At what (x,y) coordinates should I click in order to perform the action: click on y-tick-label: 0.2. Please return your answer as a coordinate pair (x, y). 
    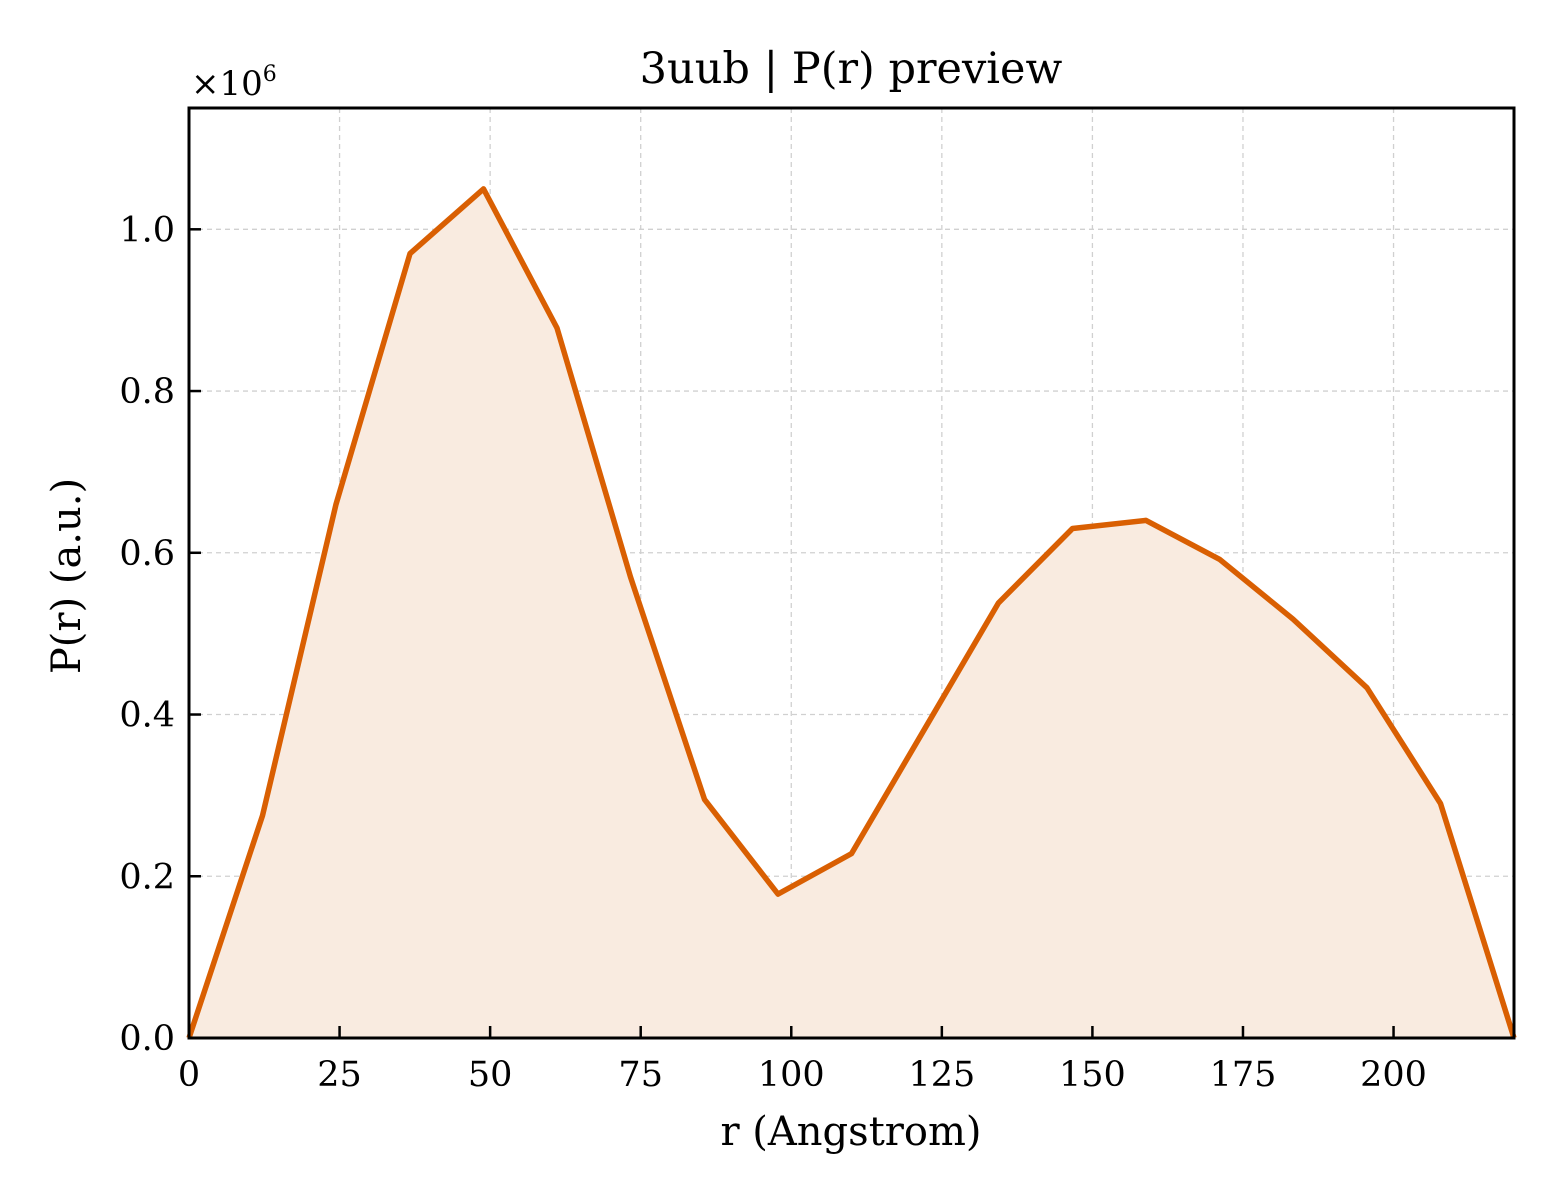
    Looking at the image, I should click on (147, 877).